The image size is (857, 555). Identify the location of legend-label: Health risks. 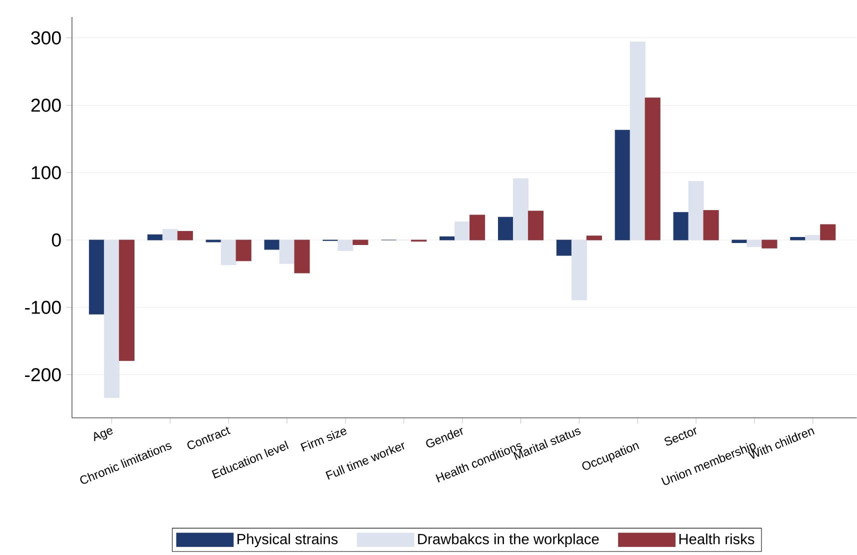
(716, 539).